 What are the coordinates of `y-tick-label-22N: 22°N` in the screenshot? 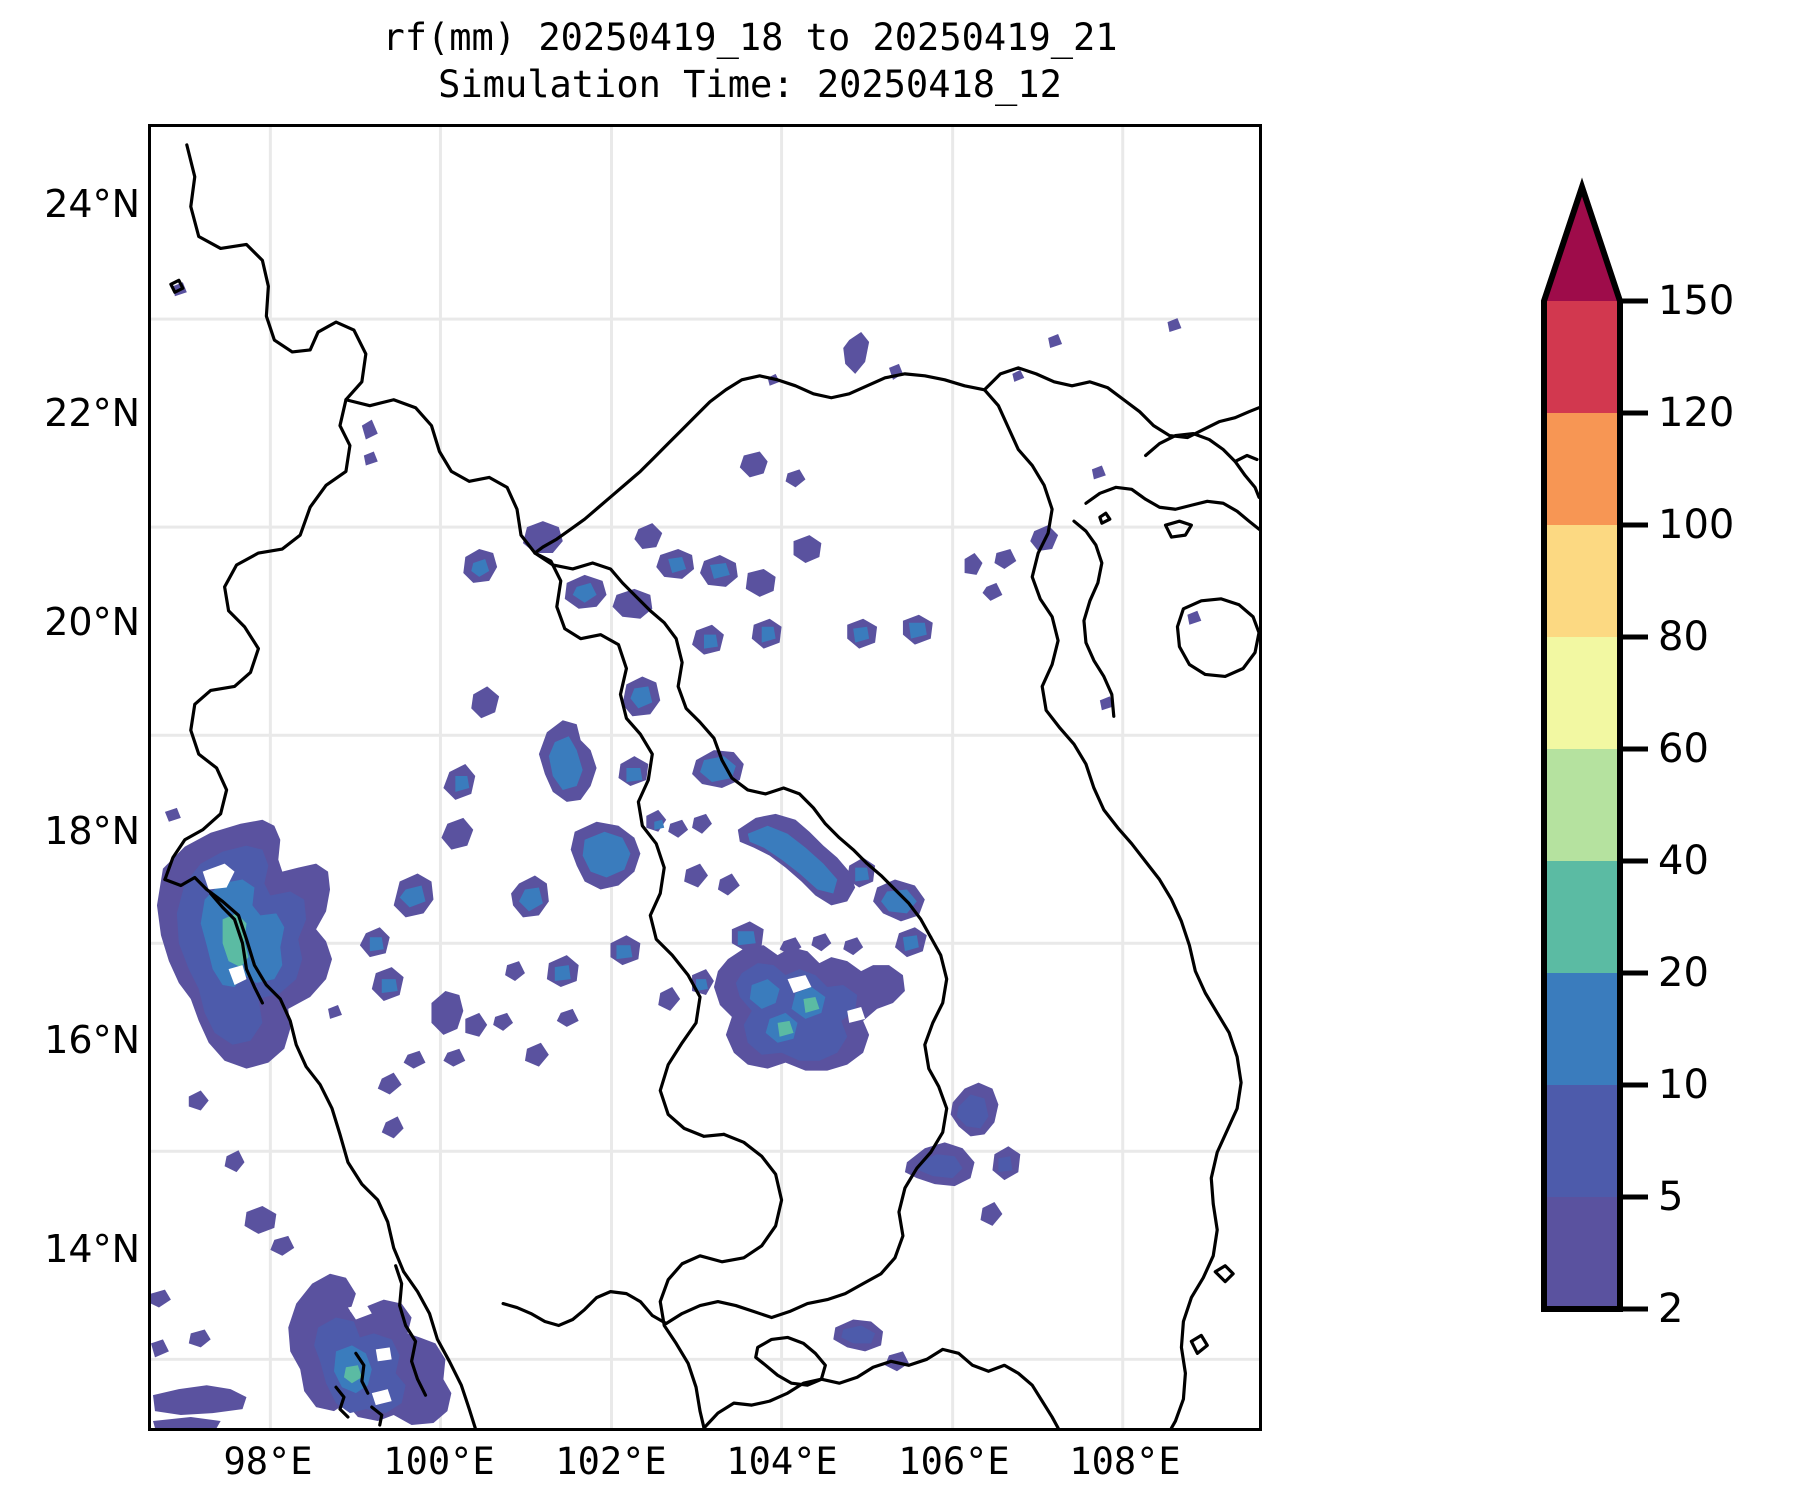 It's located at (92, 413).